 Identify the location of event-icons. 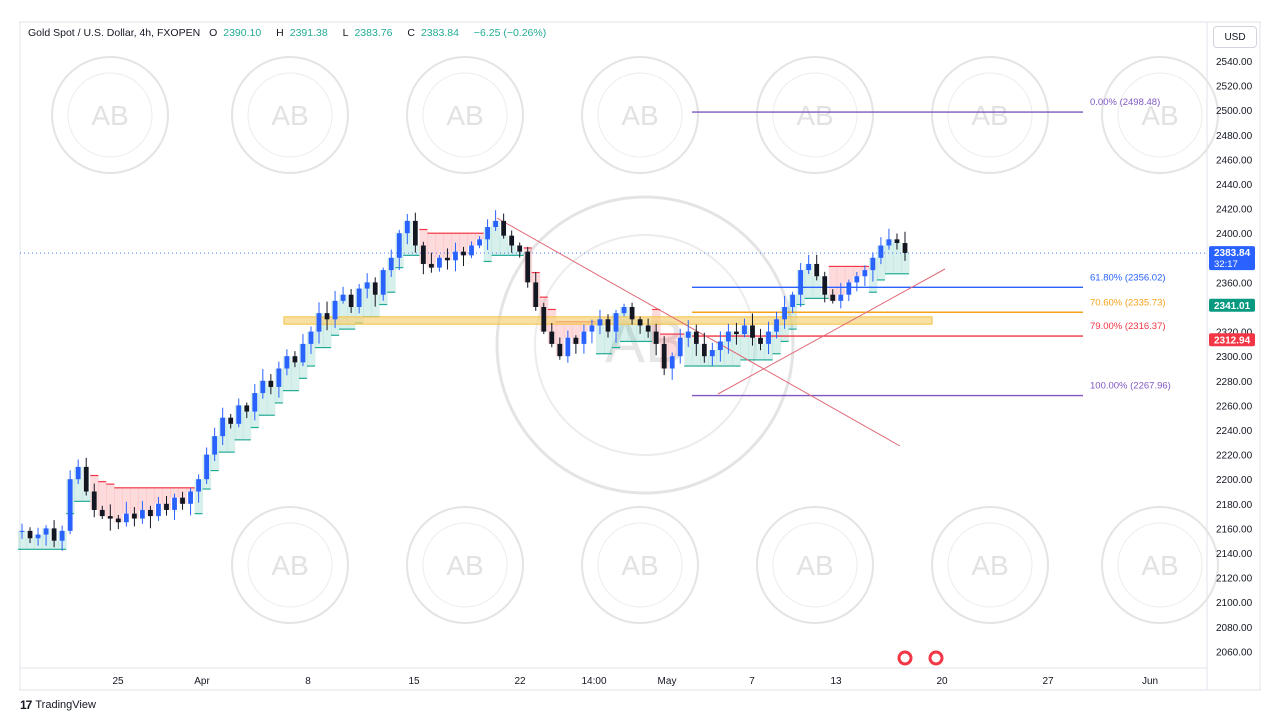
(920, 658).